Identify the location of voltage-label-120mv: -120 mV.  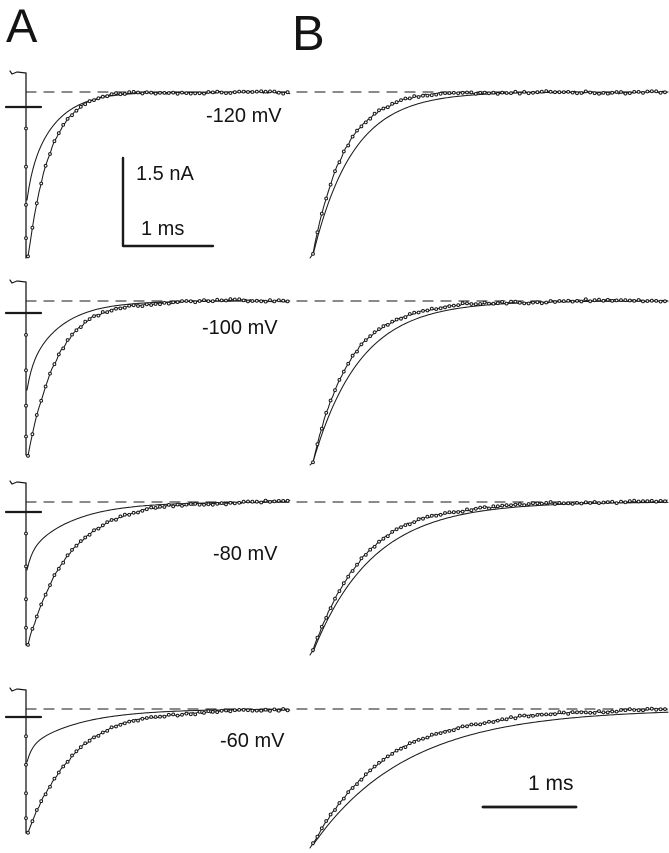
(244, 116).